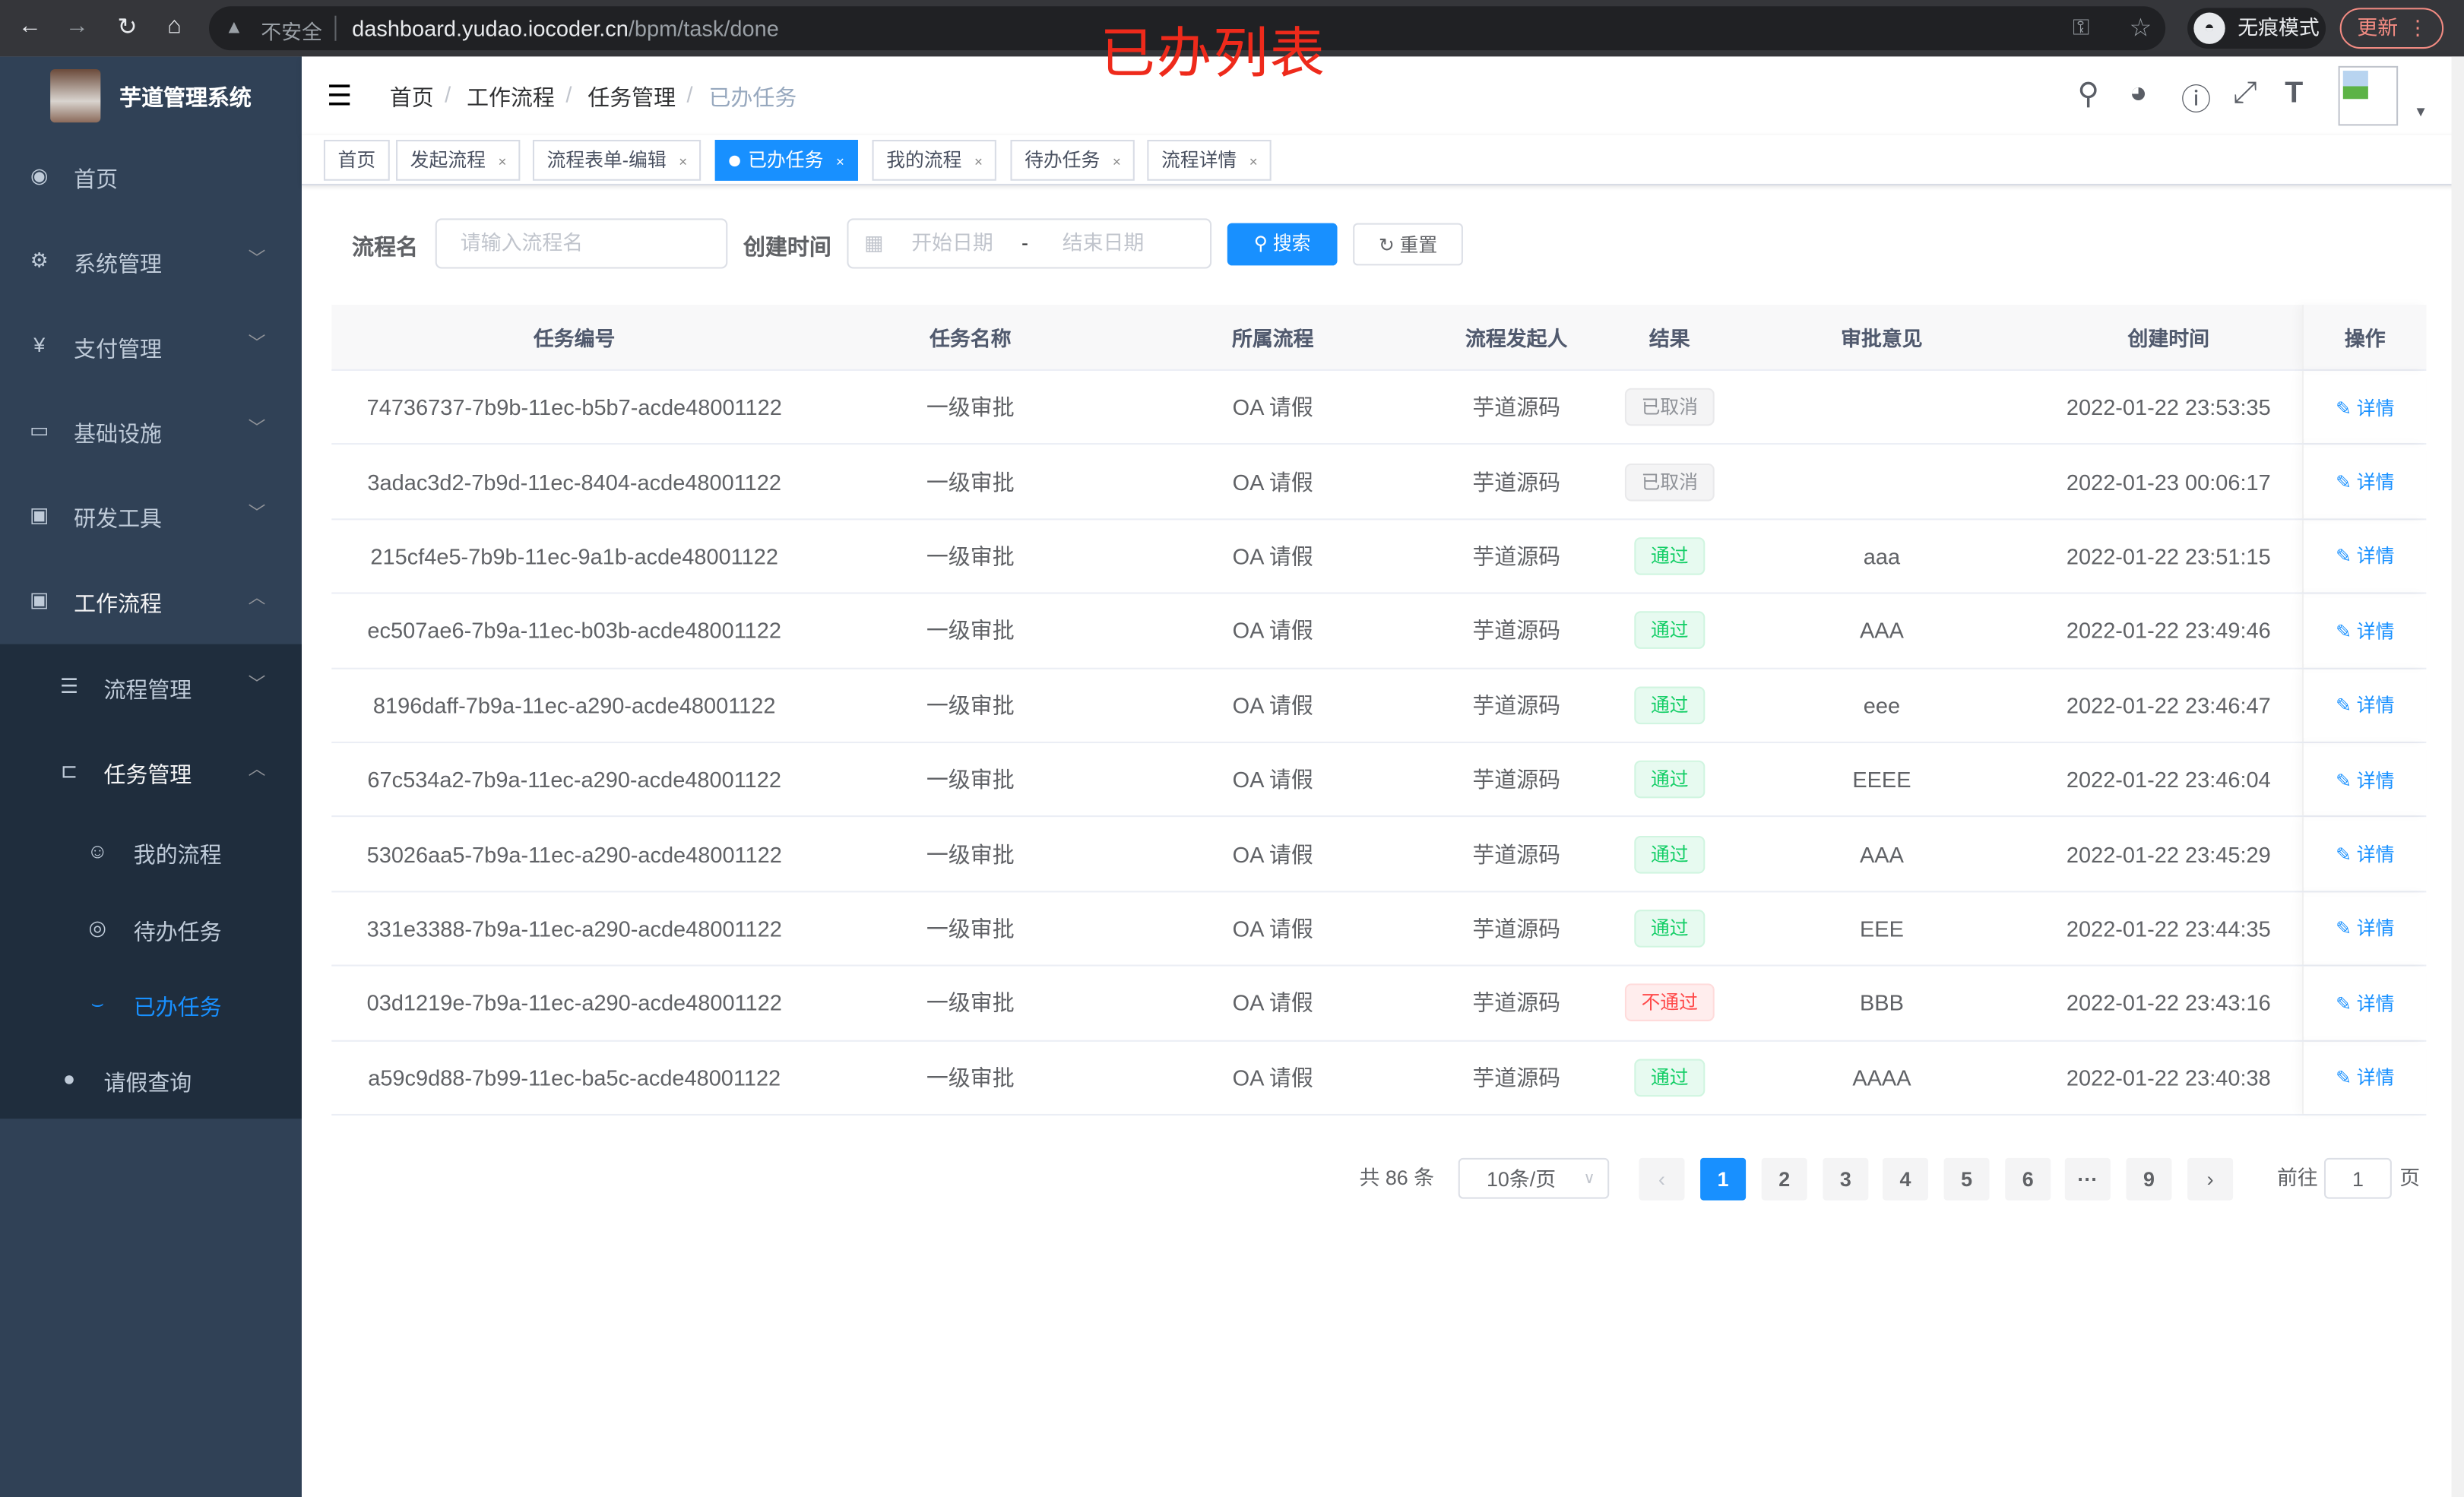  I want to click on github-icon: ◕, so click(2138, 93).